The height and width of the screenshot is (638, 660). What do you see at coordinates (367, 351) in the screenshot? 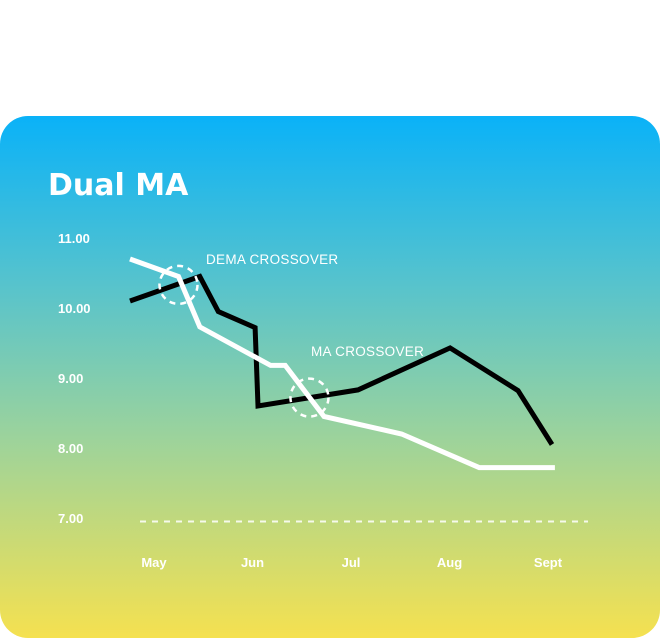
I see `crossover-label: MA CROSSOVER` at bounding box center [367, 351].